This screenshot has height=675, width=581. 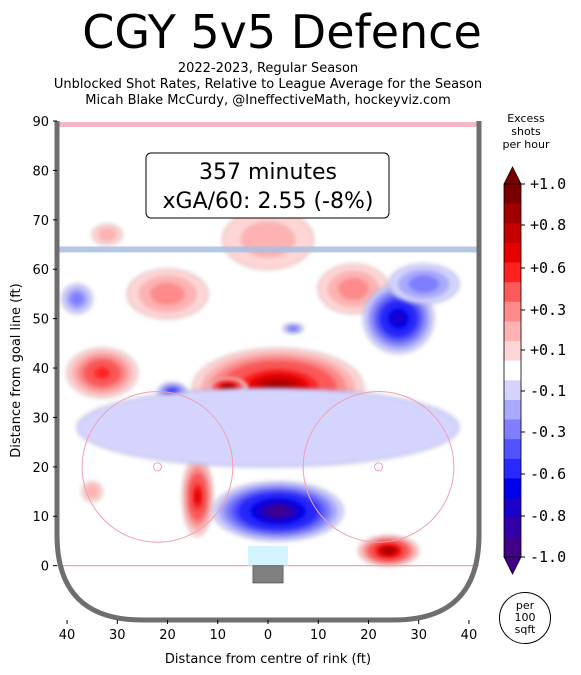 I want to click on faceoff-dot-left, so click(x=157, y=467).